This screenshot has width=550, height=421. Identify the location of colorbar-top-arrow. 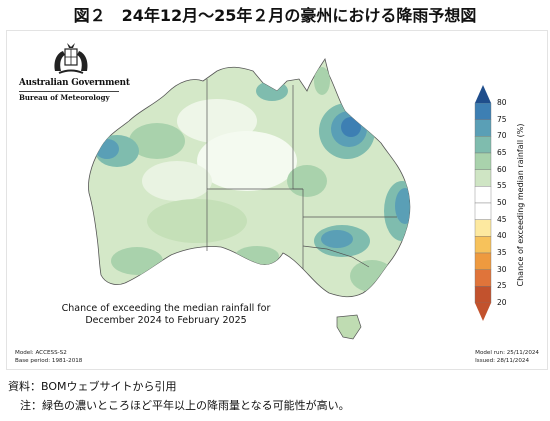
(483, 94).